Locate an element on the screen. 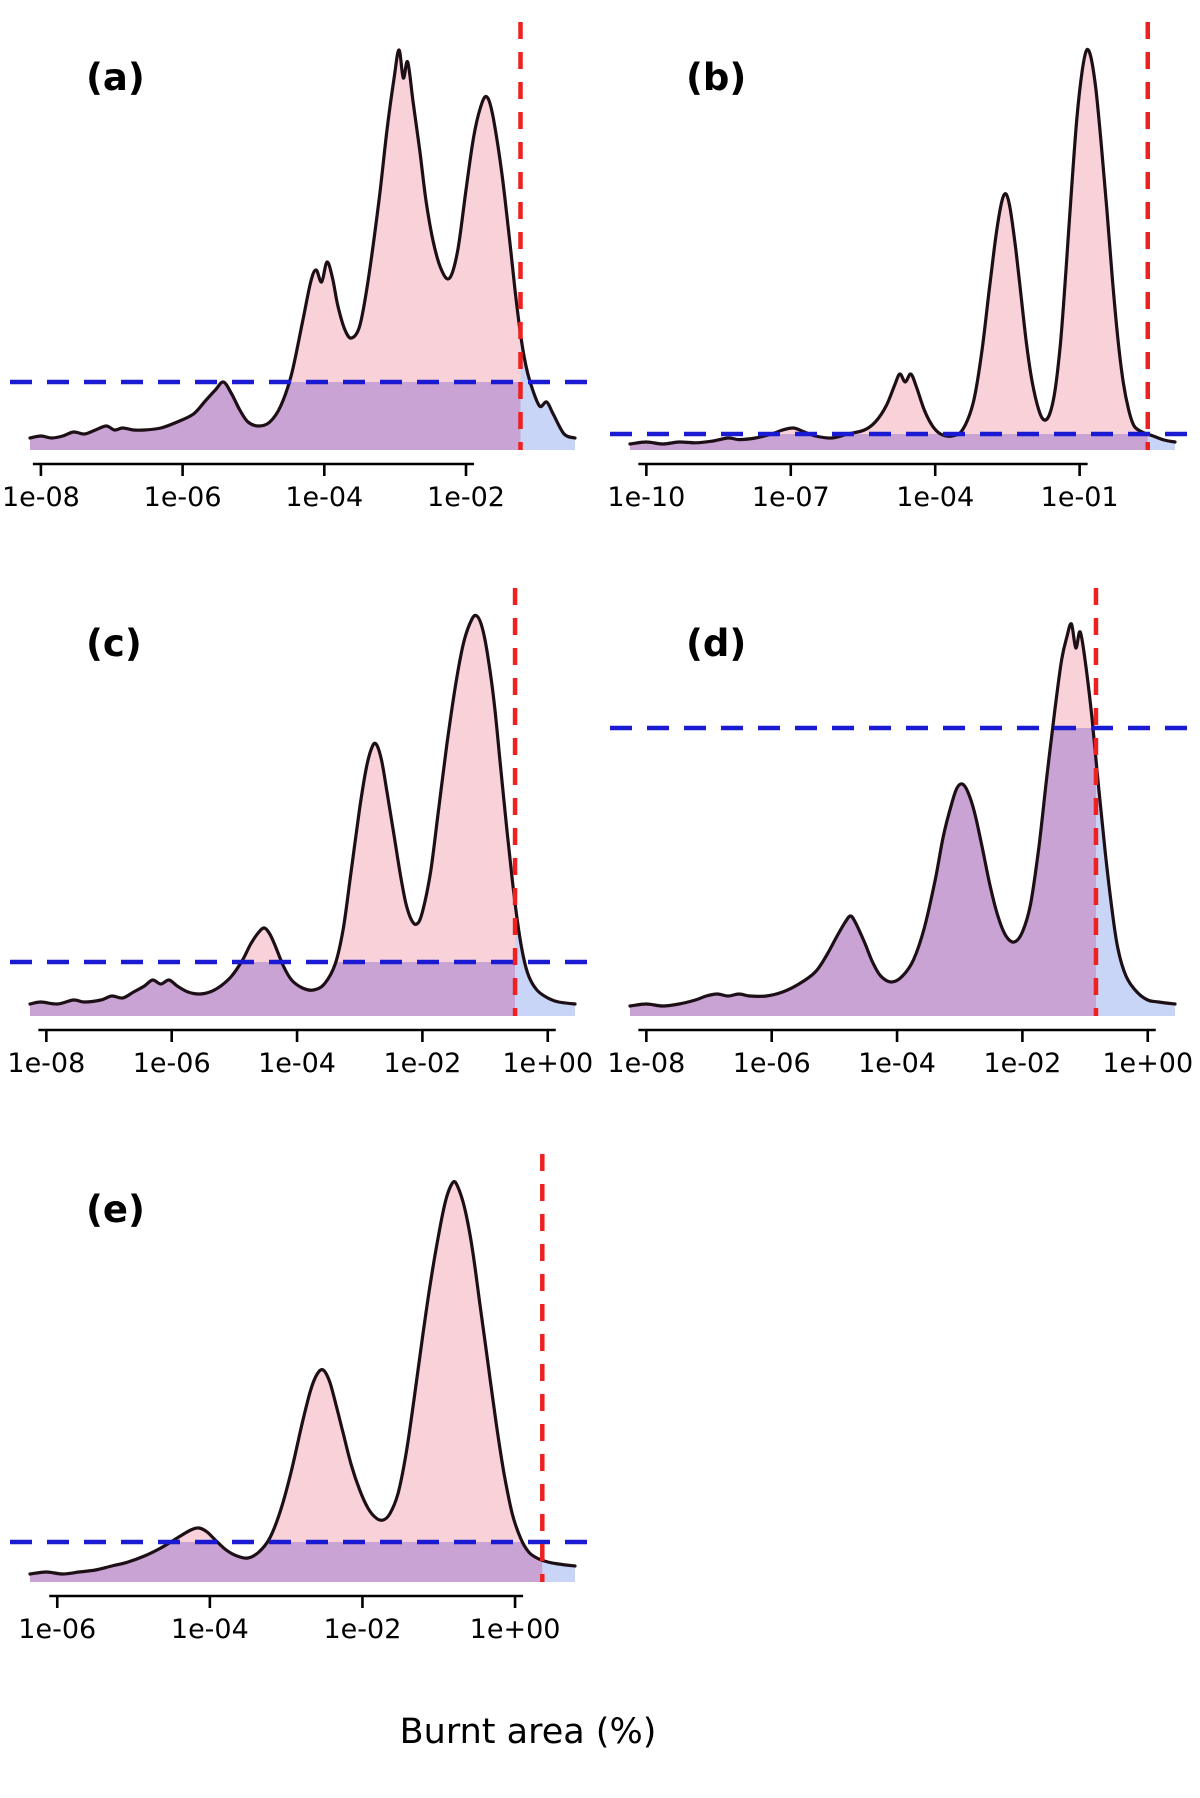  panel-e-plot: 1e-06 1e-04 1e-02 1e+00 is located at coordinates (302, 1399).